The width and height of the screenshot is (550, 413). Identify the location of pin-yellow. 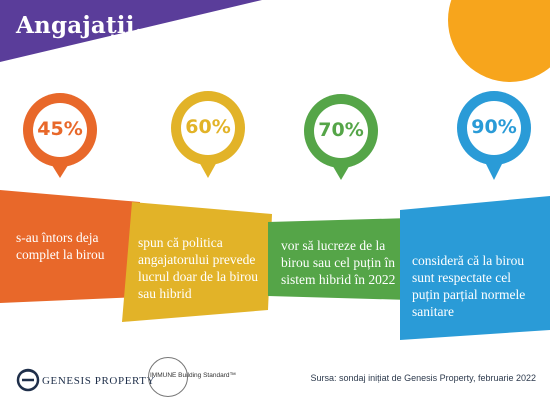
(208, 134).